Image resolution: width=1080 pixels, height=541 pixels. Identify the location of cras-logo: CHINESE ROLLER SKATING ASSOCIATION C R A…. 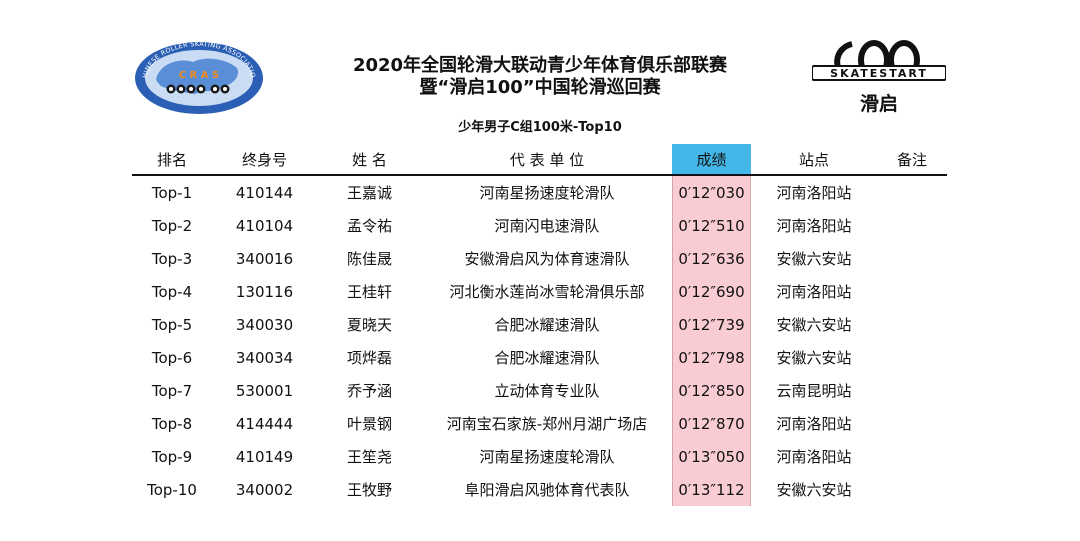
(198, 77).